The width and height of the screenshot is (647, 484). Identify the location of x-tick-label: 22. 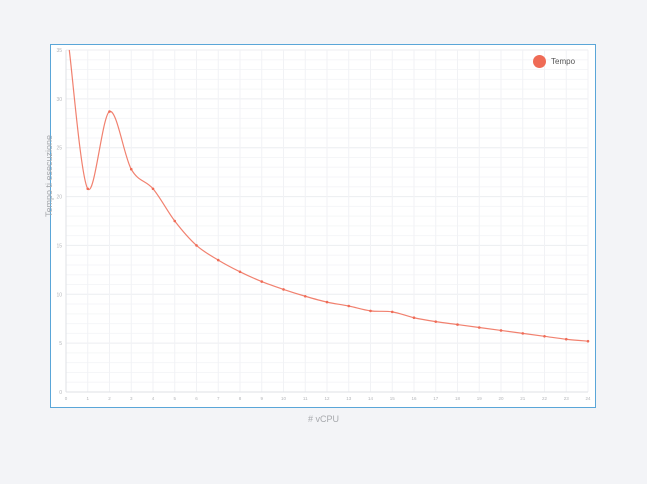
(545, 398).